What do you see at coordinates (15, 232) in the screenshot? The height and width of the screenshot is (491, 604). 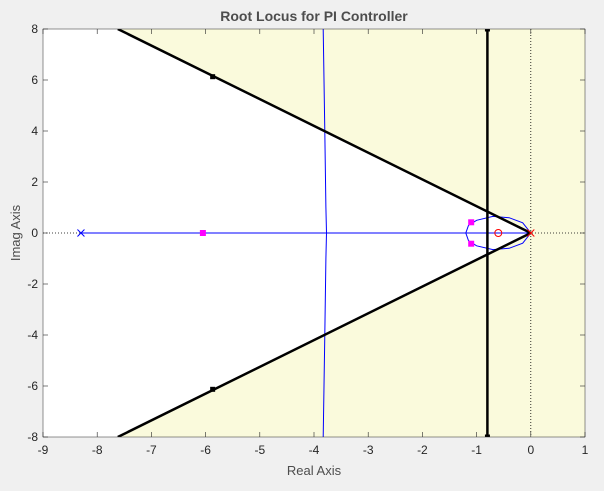 I see `y-axis-label: Imag Axis` at bounding box center [15, 232].